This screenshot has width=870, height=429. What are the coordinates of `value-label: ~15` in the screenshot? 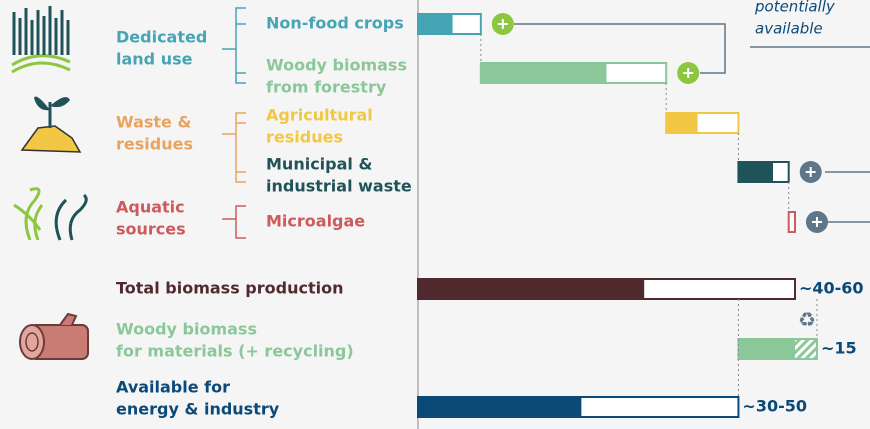 It's located at (839, 348).